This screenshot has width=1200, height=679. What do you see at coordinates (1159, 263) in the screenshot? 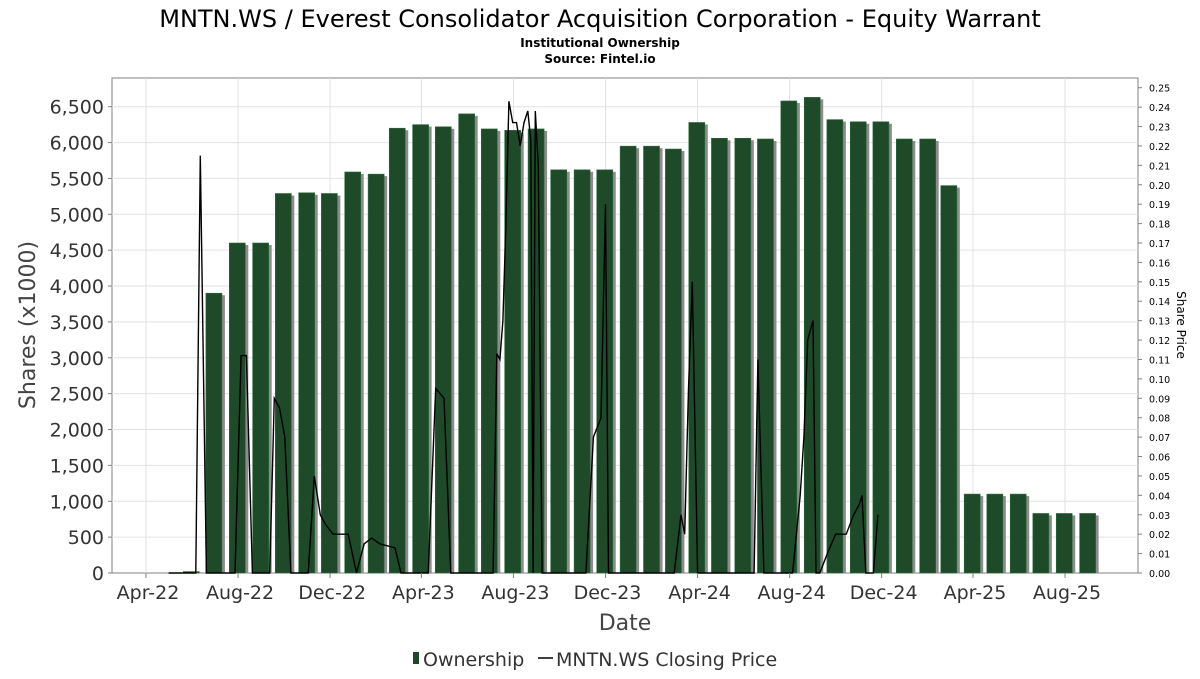
I see `y2-tick-label: 0.16` at bounding box center [1159, 263].